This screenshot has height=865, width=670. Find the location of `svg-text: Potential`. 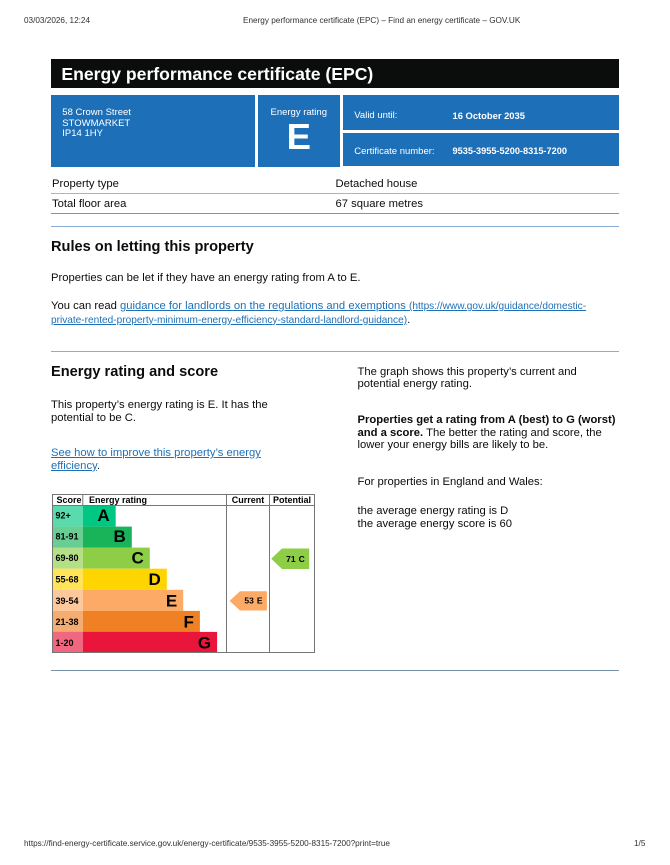

svg-text: Potential is located at coordinates (291, 500).